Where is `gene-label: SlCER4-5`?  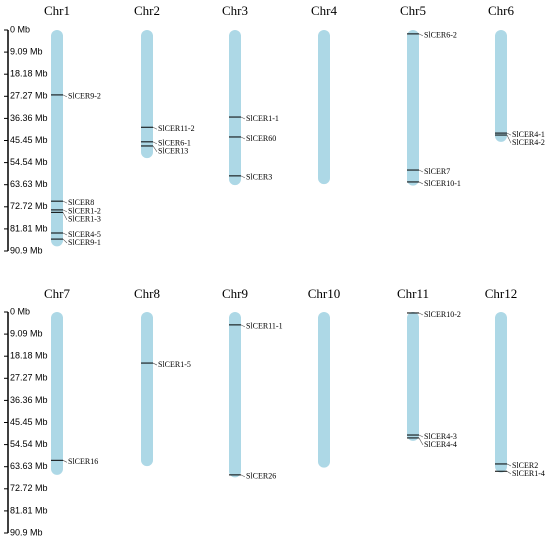 gene-label: SlCER4-5 is located at coordinates (84, 234).